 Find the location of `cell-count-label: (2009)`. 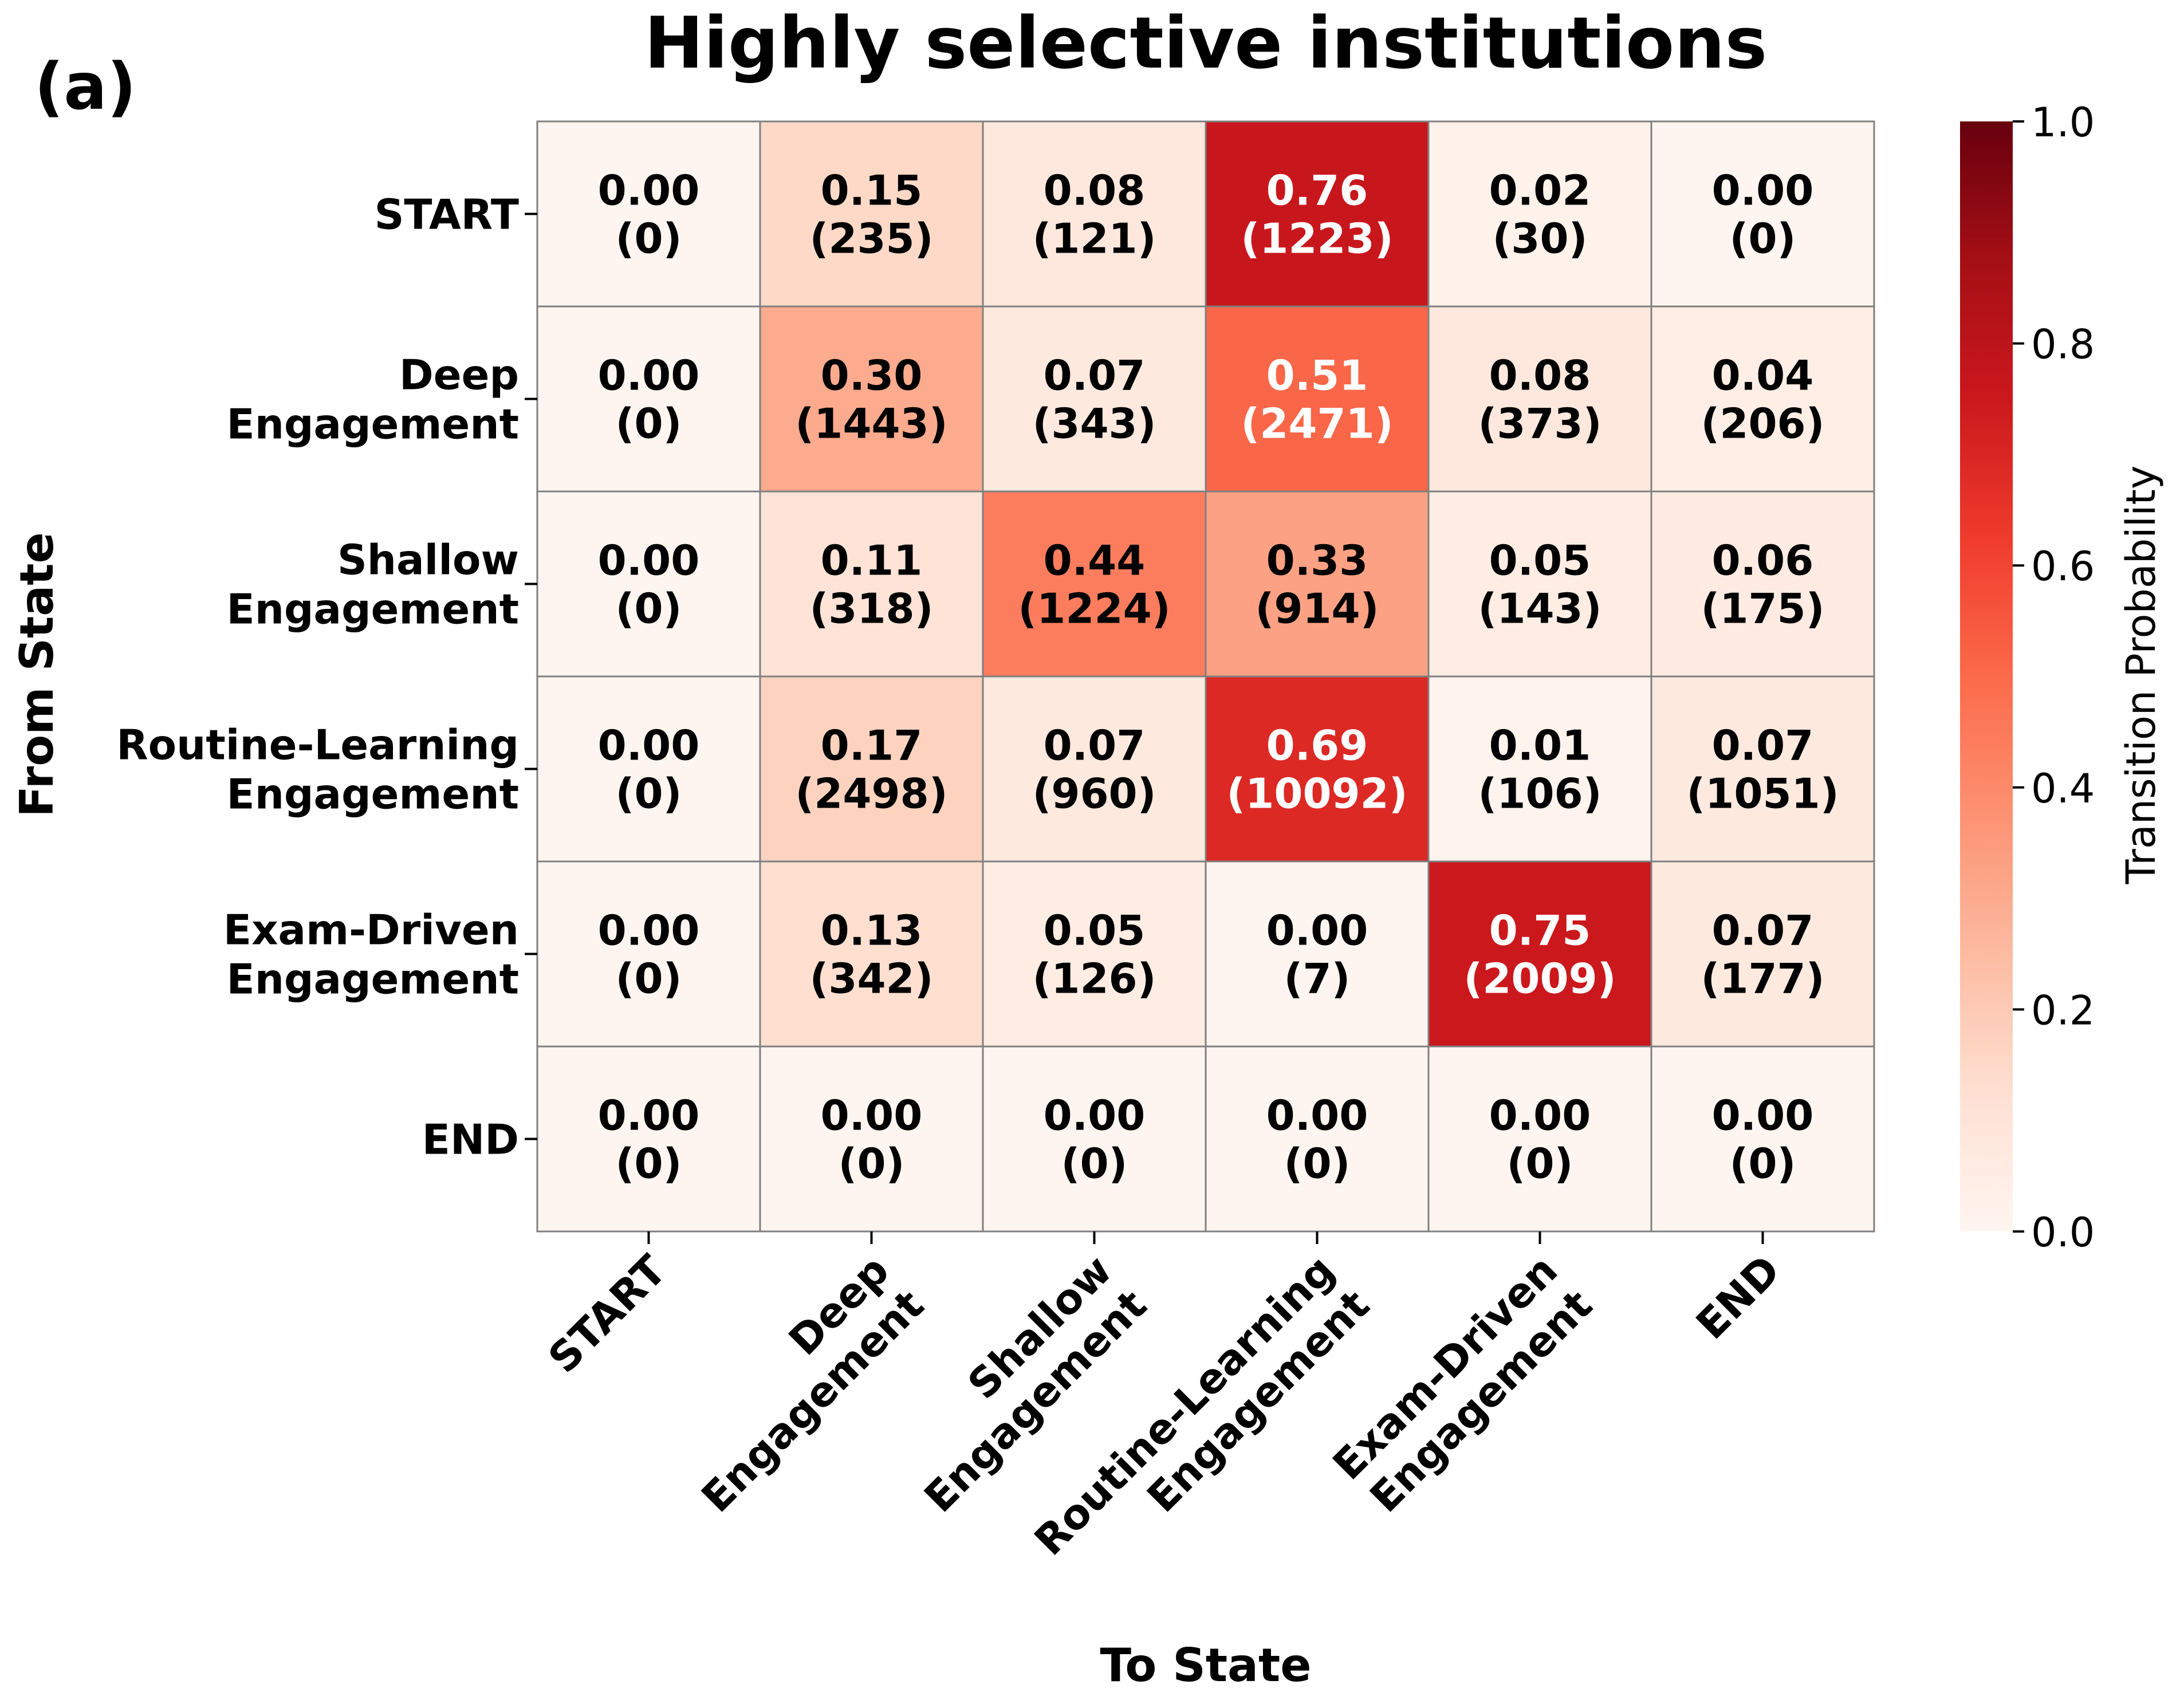

cell-count-label: (2009) is located at coordinates (1539, 979).